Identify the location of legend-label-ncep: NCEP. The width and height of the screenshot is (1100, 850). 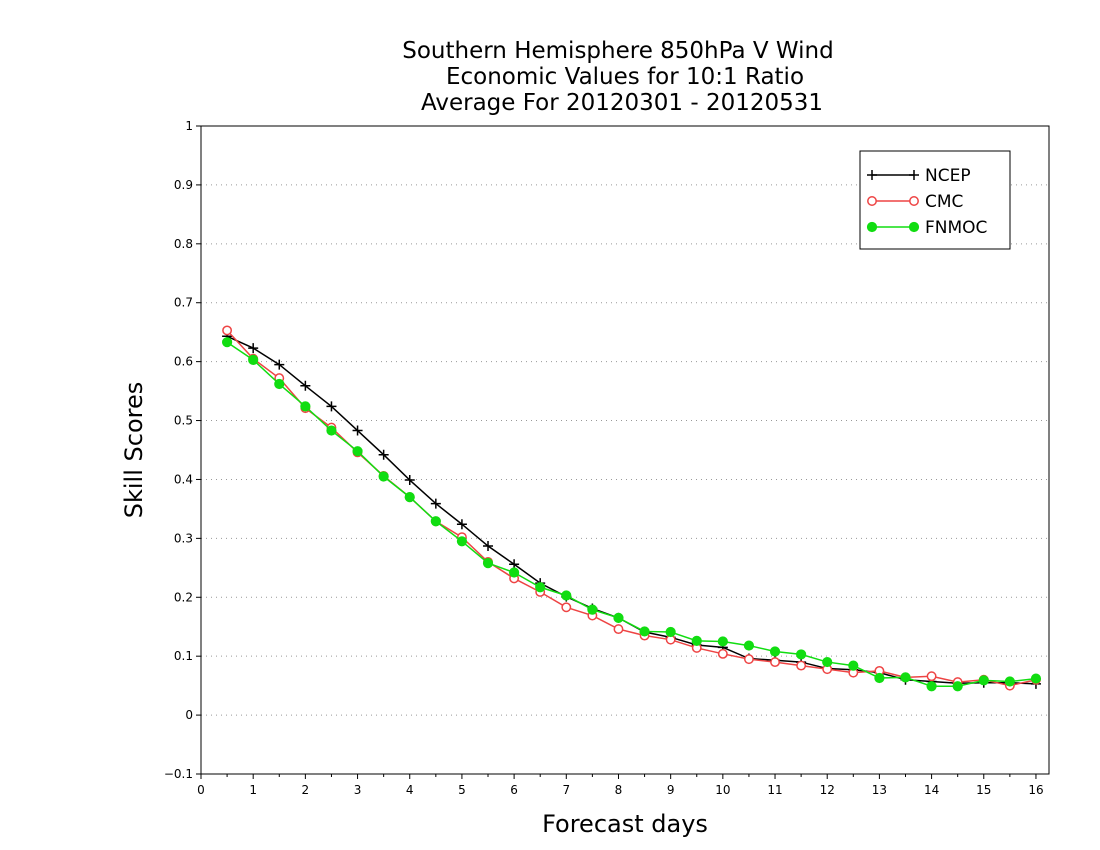
(948, 176).